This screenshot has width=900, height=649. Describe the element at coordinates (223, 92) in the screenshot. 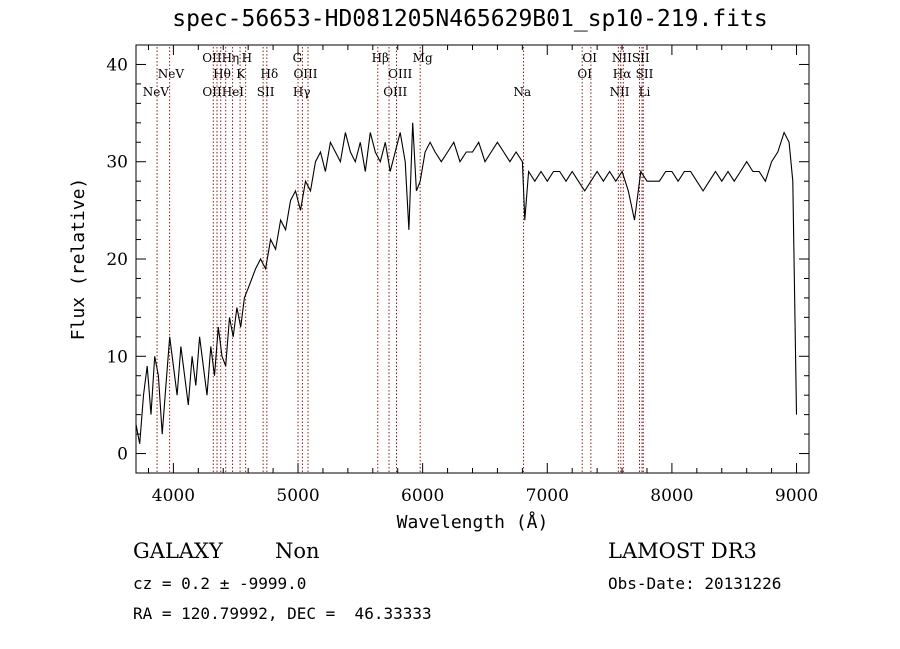

I see `line-label: OIIHeI` at that location.